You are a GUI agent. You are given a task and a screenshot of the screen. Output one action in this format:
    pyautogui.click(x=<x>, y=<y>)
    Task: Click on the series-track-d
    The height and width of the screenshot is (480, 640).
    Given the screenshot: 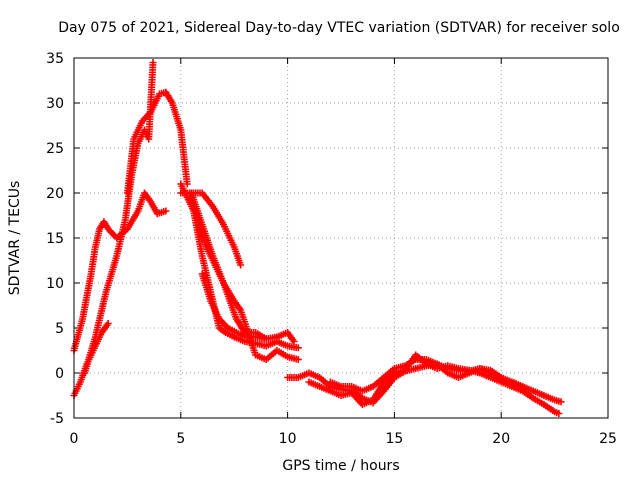 What is the action you would take?
    pyautogui.click(x=157, y=142)
    